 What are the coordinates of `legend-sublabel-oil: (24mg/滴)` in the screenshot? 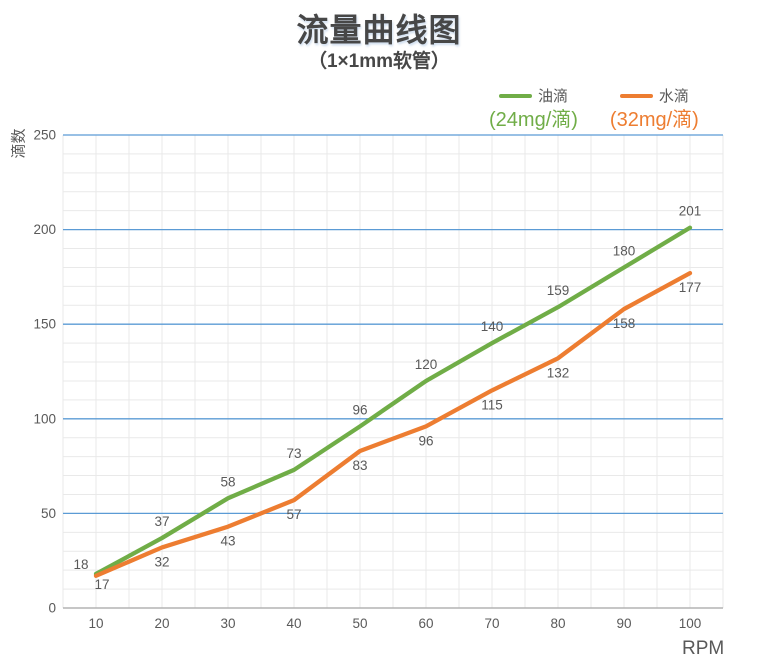 It's located at (533, 120).